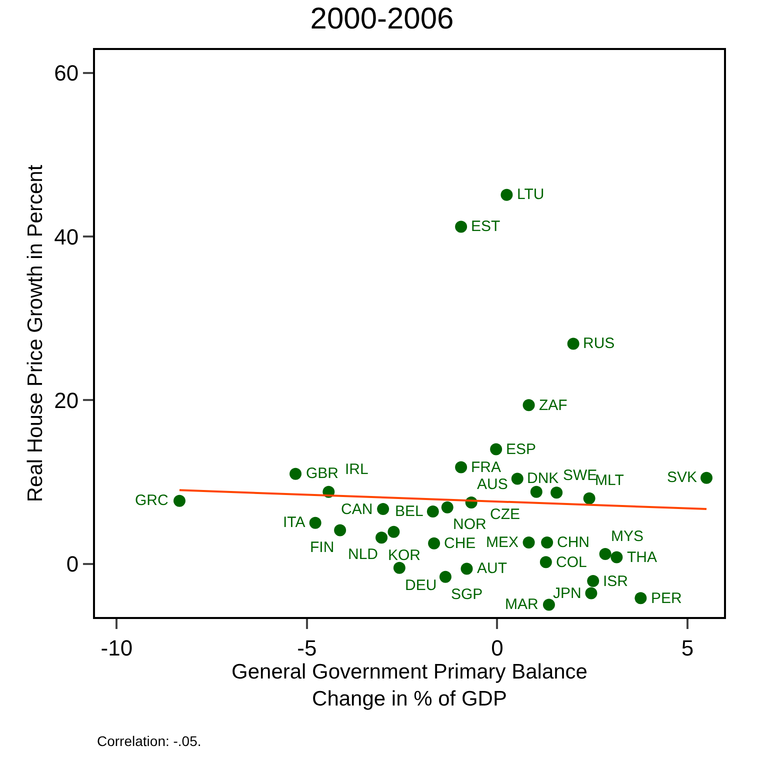 Image resolution: width=764 pixels, height=757 pixels. Describe the element at coordinates (567, 593) in the screenshot. I see `annotation: JPN` at that location.